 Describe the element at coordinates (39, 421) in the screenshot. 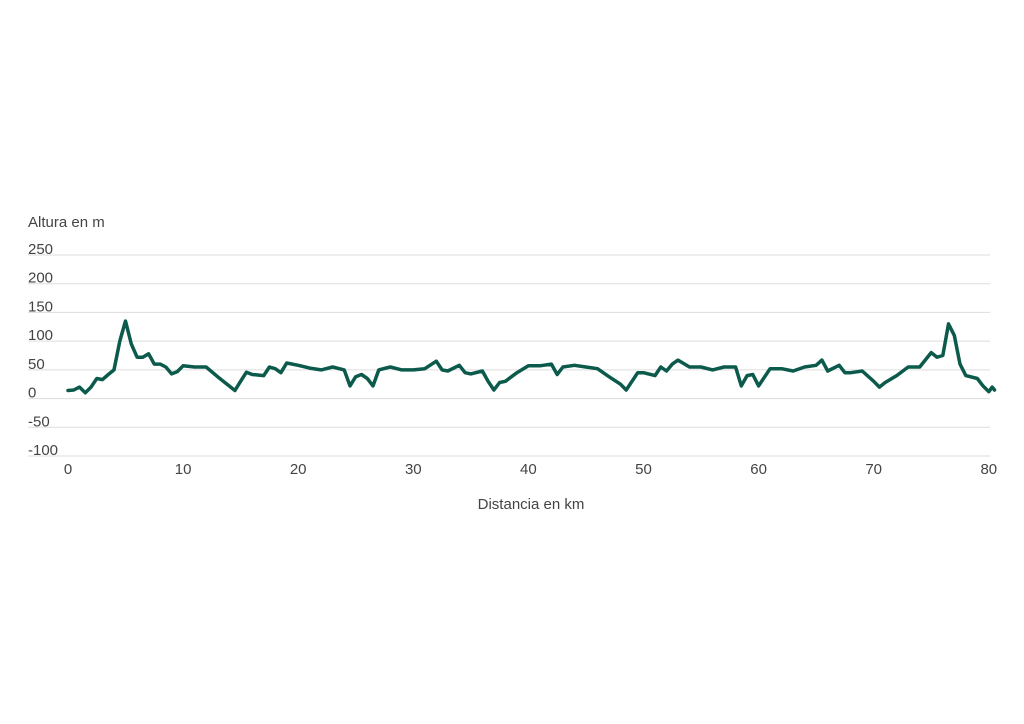

I see `y-tick-label: -50` at that location.